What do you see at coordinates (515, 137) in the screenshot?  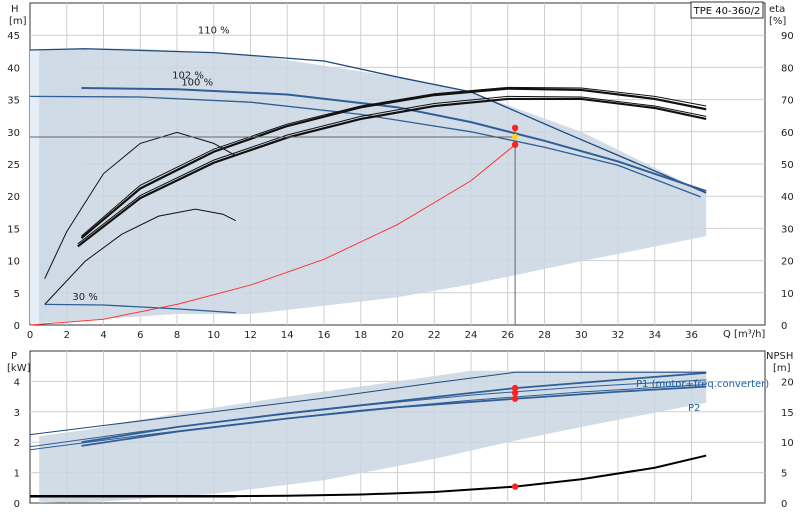 I see `duty-point-yellow` at bounding box center [515, 137].